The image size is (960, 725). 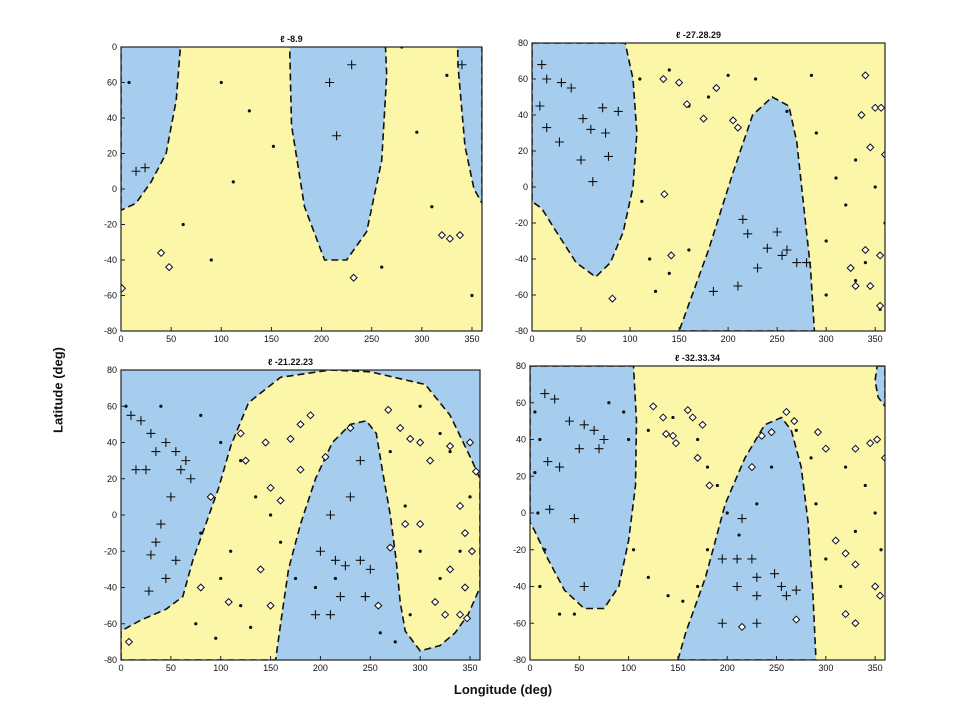 I want to click on panel-title: ℓ -8.9, so click(x=291, y=39).